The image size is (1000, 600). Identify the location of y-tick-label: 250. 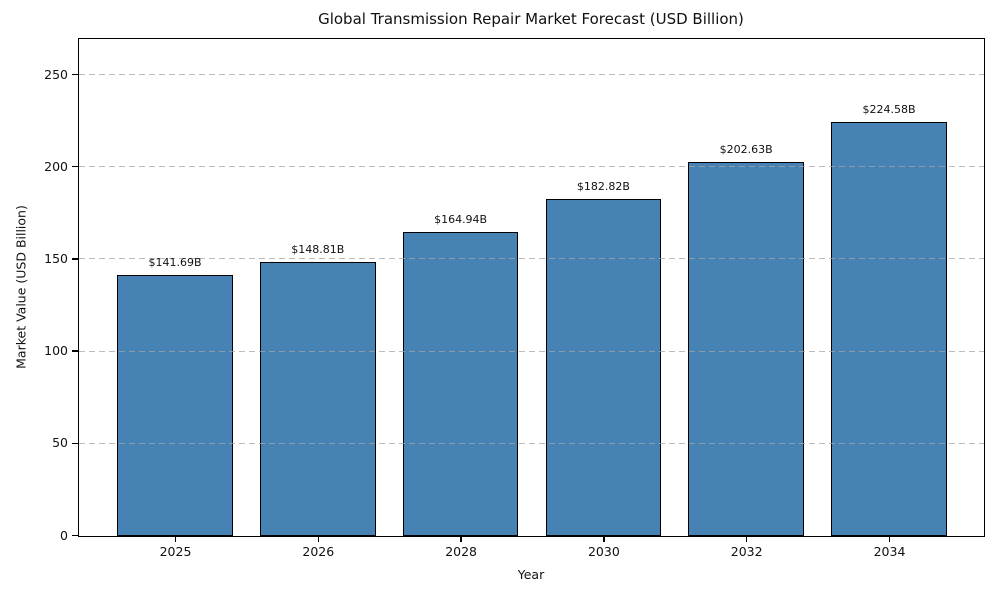
(56, 74).